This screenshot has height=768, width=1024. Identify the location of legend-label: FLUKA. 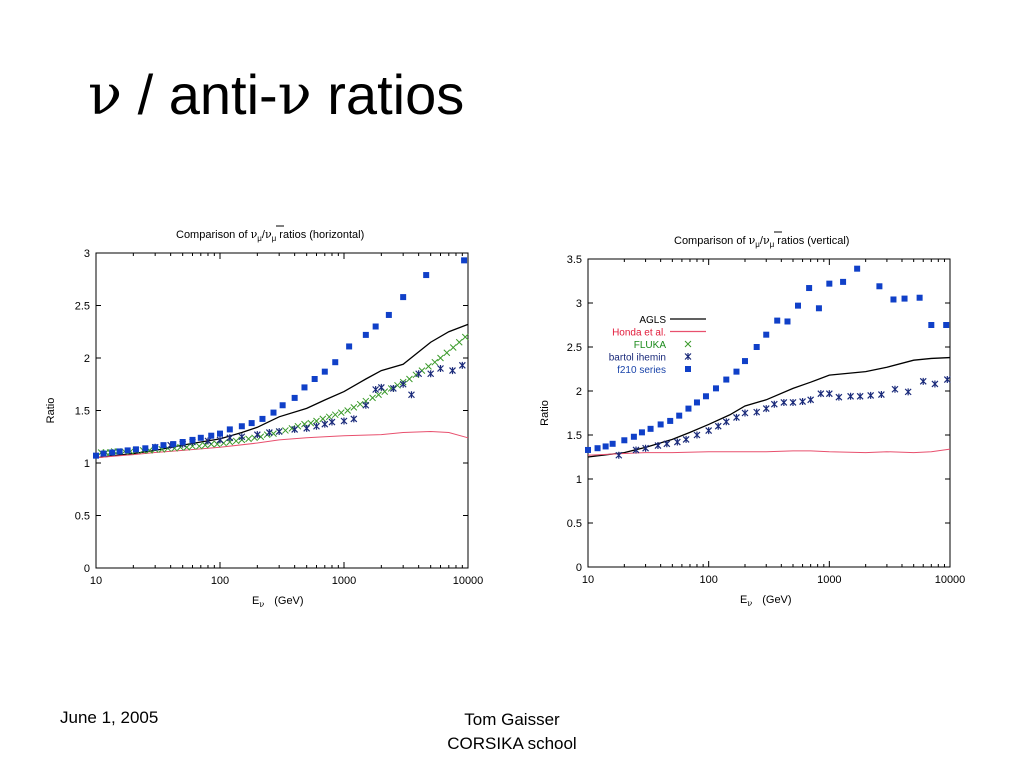
(650, 345).